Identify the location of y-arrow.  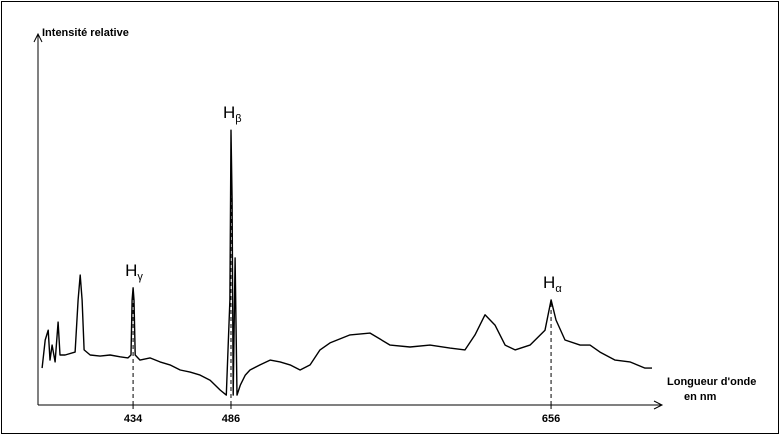
(38, 37).